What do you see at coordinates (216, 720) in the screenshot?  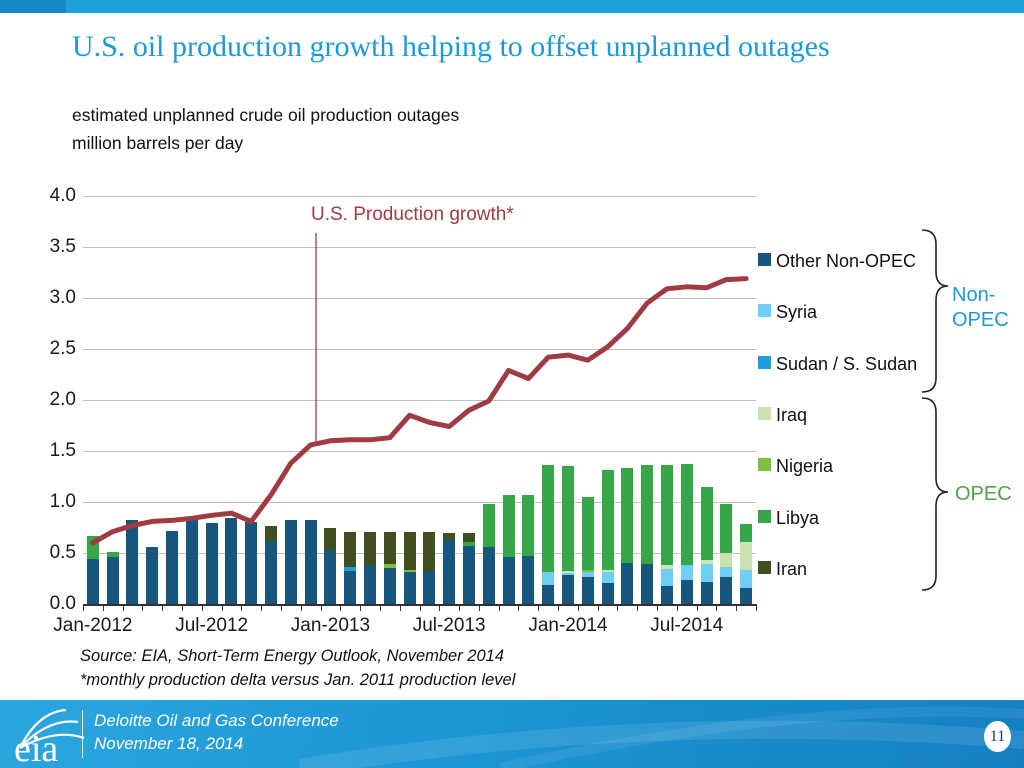 I see `footer-event-name: Deloitte Oil and Gas Conference` at bounding box center [216, 720].